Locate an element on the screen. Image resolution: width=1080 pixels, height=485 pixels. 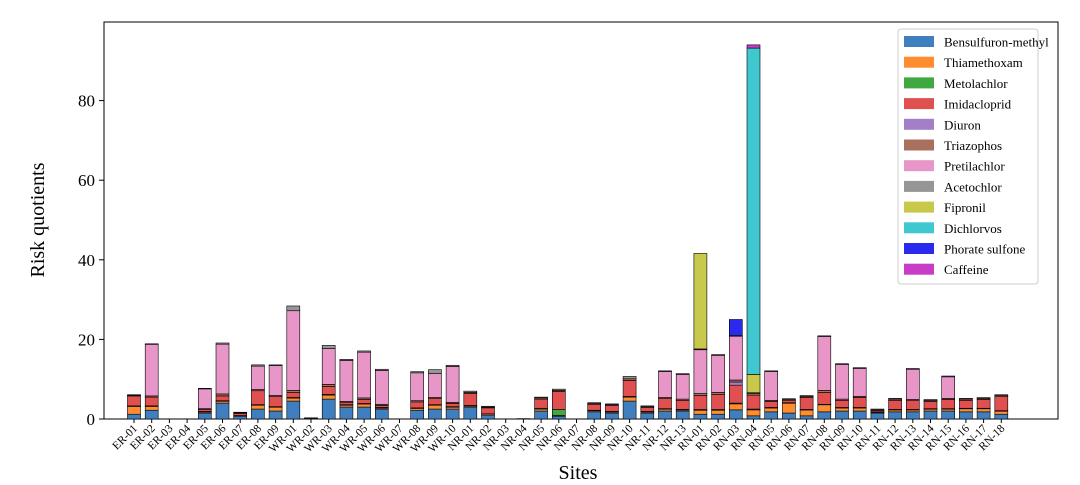
y-tick-label: 60 is located at coordinates (86, 180).